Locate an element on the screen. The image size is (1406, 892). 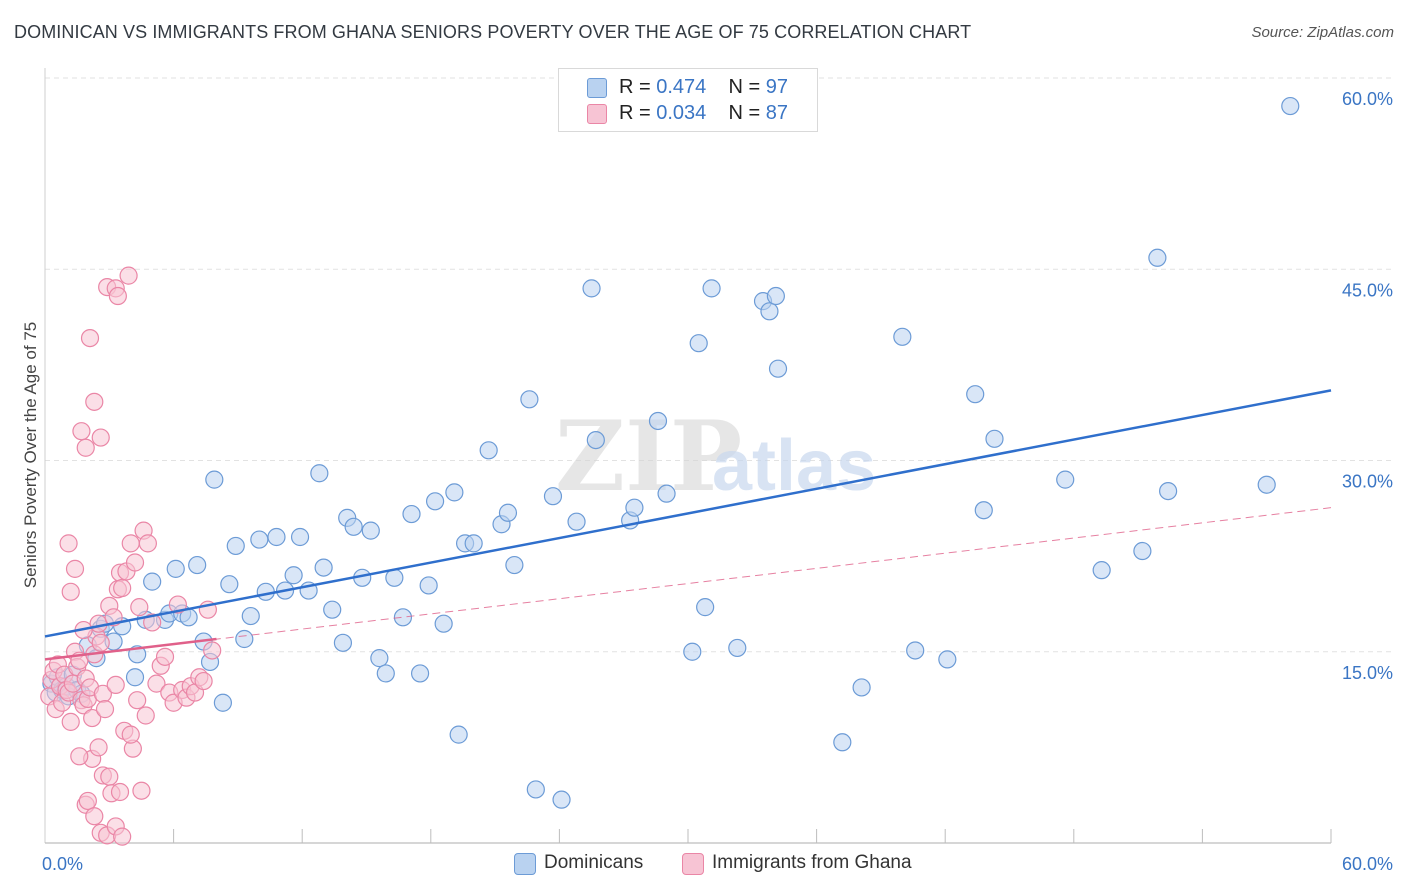
bottom-legend-label: Immigrants from Ghana is located at coordinates (812, 862).